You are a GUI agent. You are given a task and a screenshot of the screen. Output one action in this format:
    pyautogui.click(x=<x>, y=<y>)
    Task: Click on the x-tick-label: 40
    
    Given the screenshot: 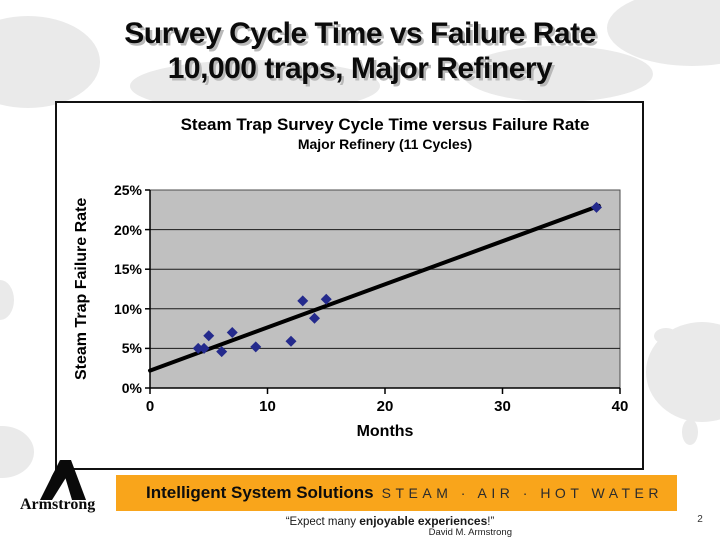 What is the action you would take?
    pyautogui.click(x=620, y=406)
    